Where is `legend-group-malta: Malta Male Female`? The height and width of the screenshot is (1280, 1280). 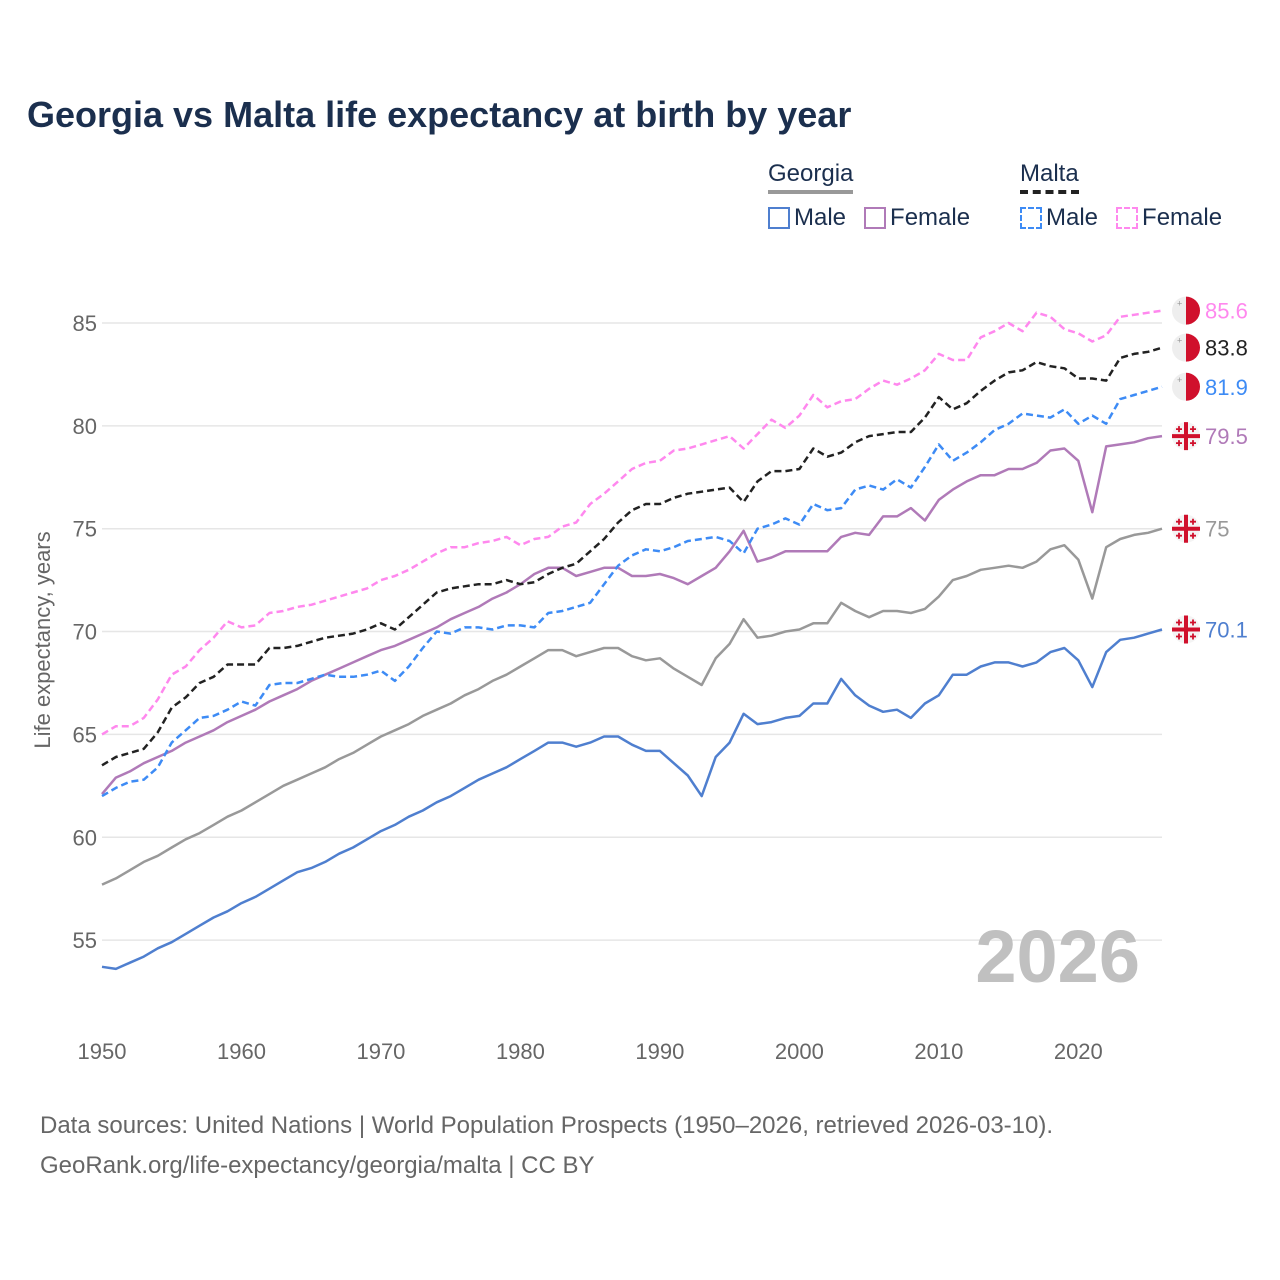
legend-group-malta: Malta Male Female is located at coordinates (1121, 196).